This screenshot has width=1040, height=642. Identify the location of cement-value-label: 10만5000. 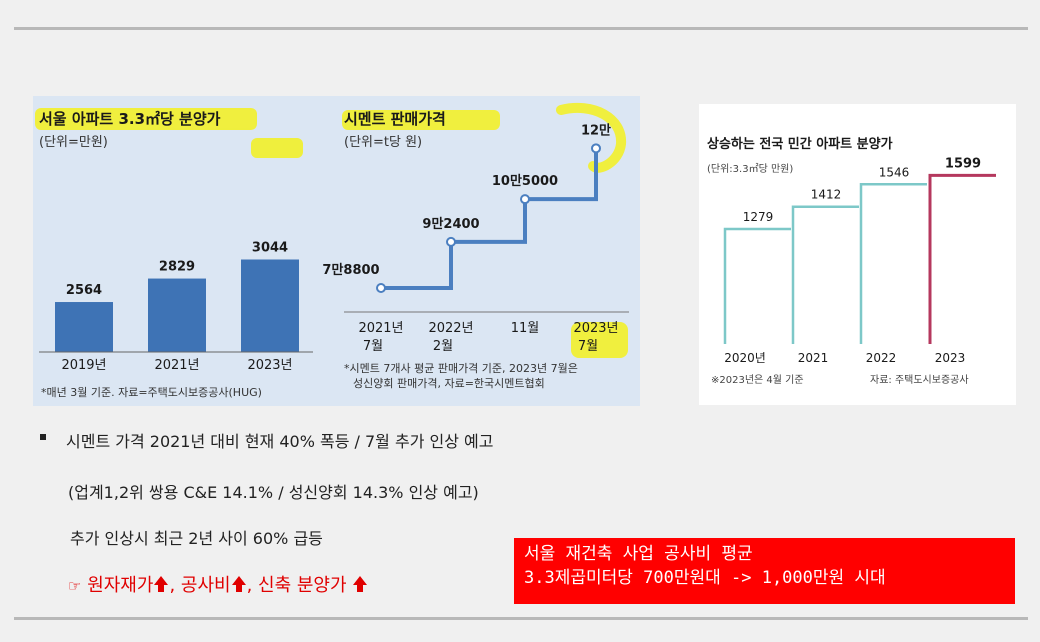
(525, 181).